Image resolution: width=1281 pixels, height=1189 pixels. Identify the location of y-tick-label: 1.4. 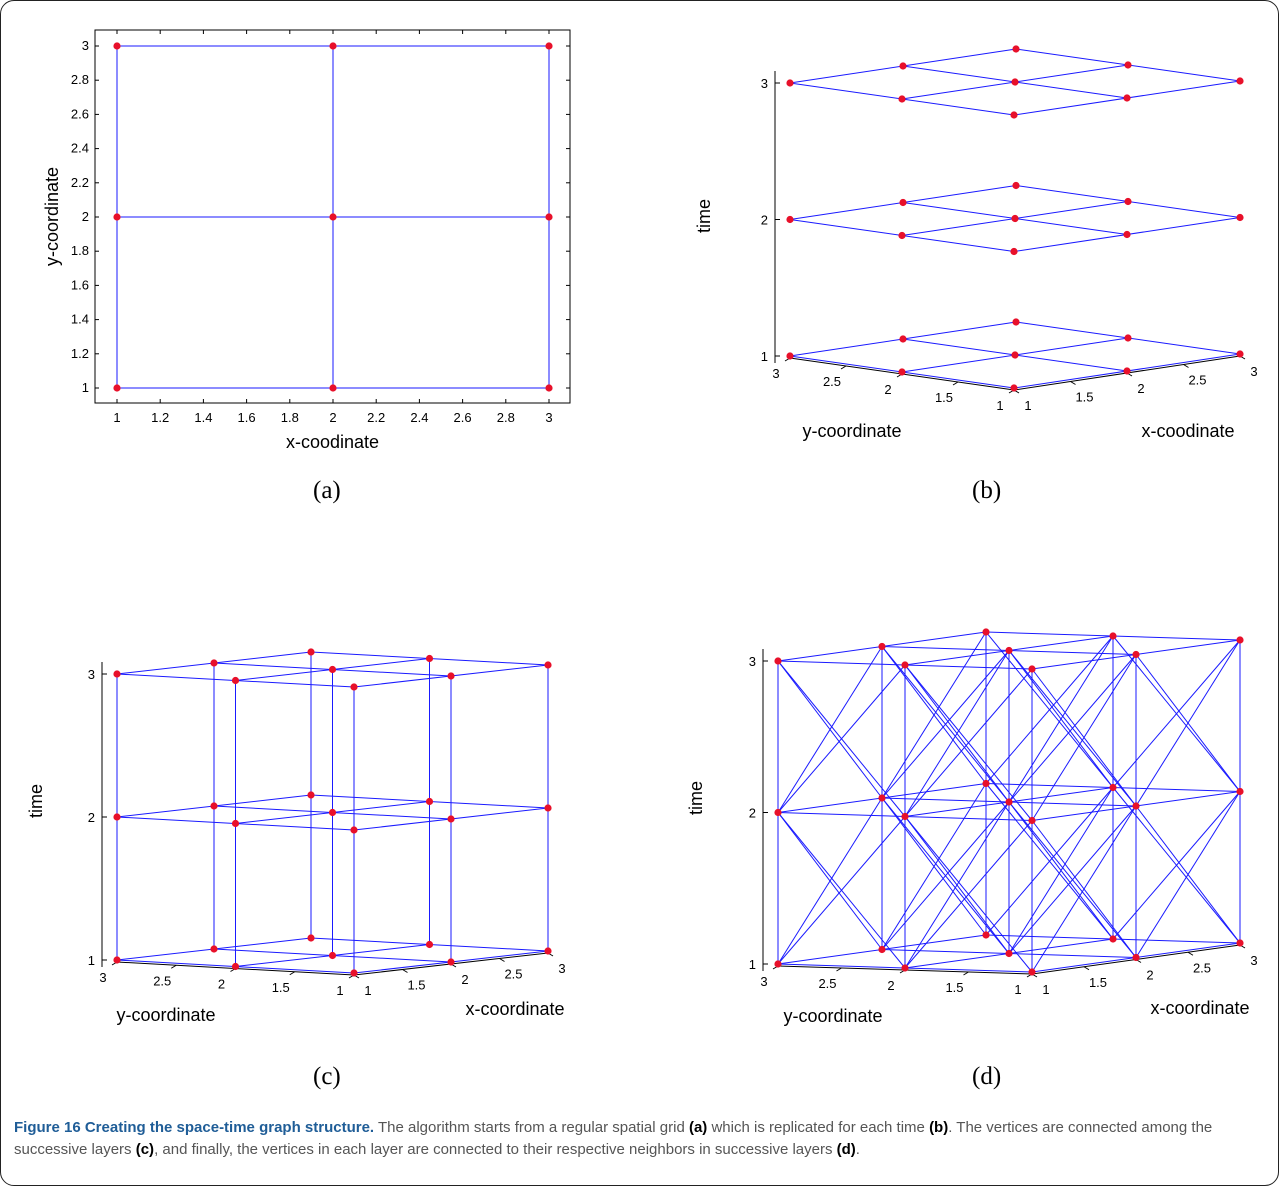
(80, 319).